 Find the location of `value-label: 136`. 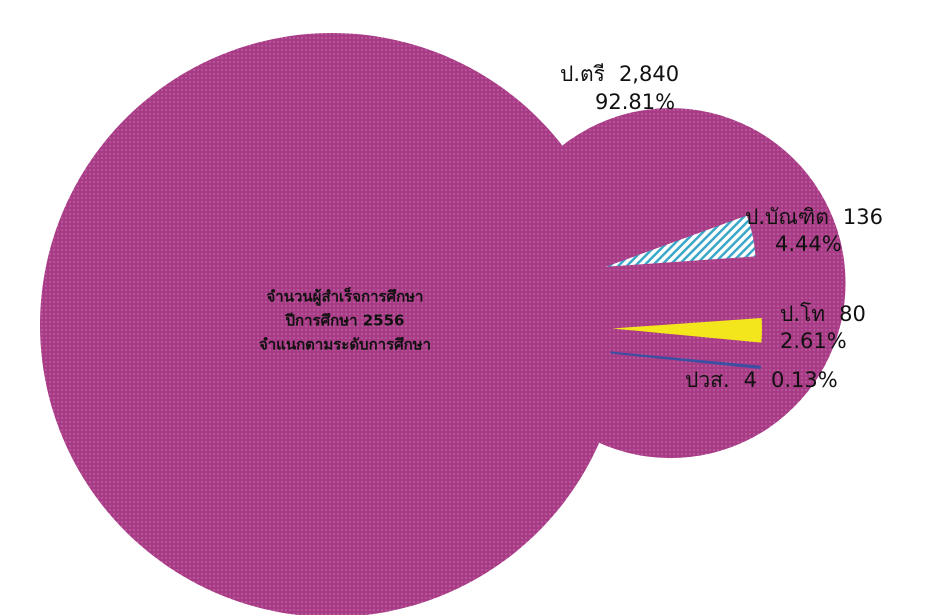

value-label: 136 is located at coordinates (863, 217).